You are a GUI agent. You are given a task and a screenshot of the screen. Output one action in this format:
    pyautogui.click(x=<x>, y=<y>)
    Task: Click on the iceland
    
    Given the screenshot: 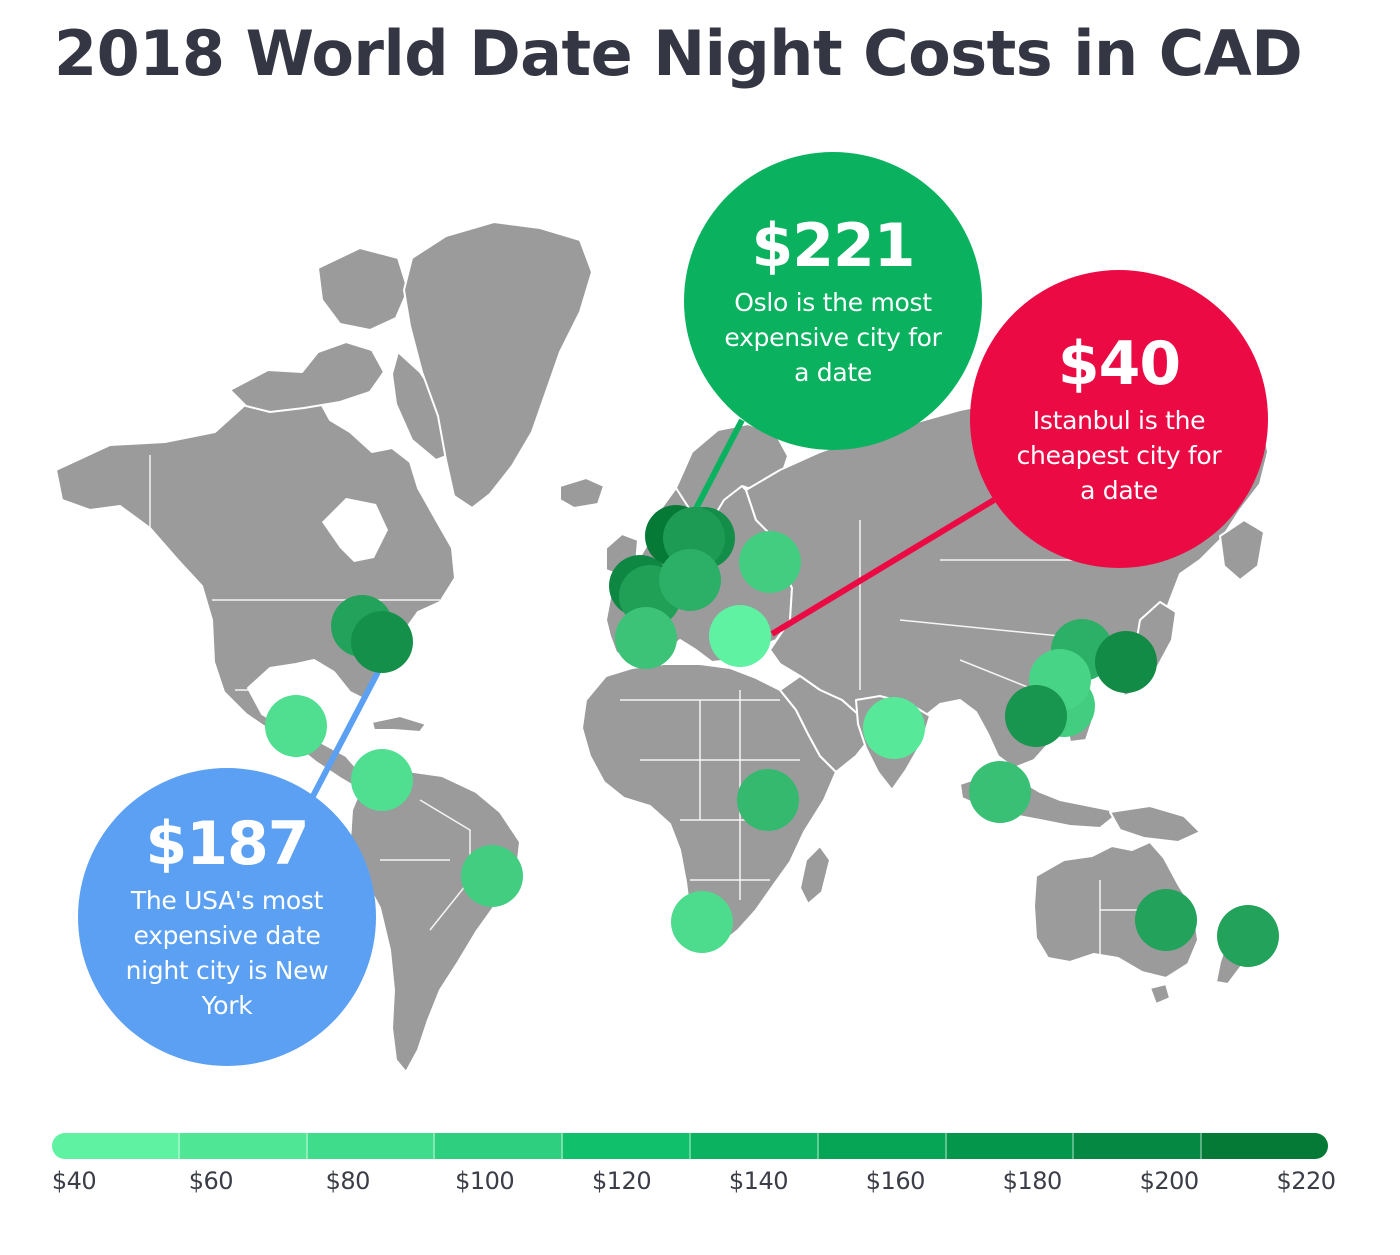 What is the action you would take?
    pyautogui.click(x=582, y=493)
    